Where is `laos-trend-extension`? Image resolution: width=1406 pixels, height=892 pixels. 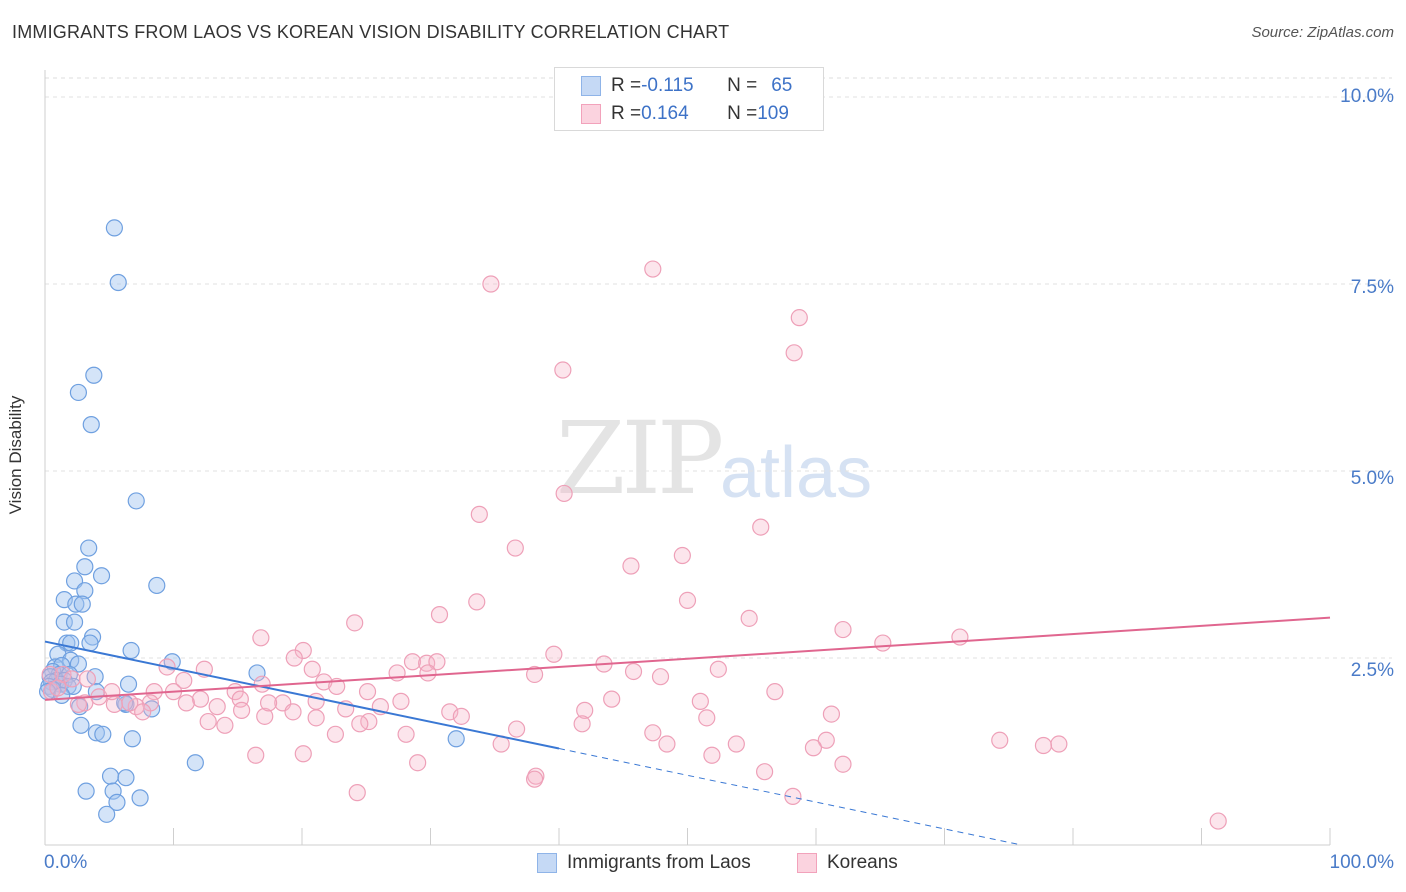 laos-trend-extension is located at coordinates (790, 797).